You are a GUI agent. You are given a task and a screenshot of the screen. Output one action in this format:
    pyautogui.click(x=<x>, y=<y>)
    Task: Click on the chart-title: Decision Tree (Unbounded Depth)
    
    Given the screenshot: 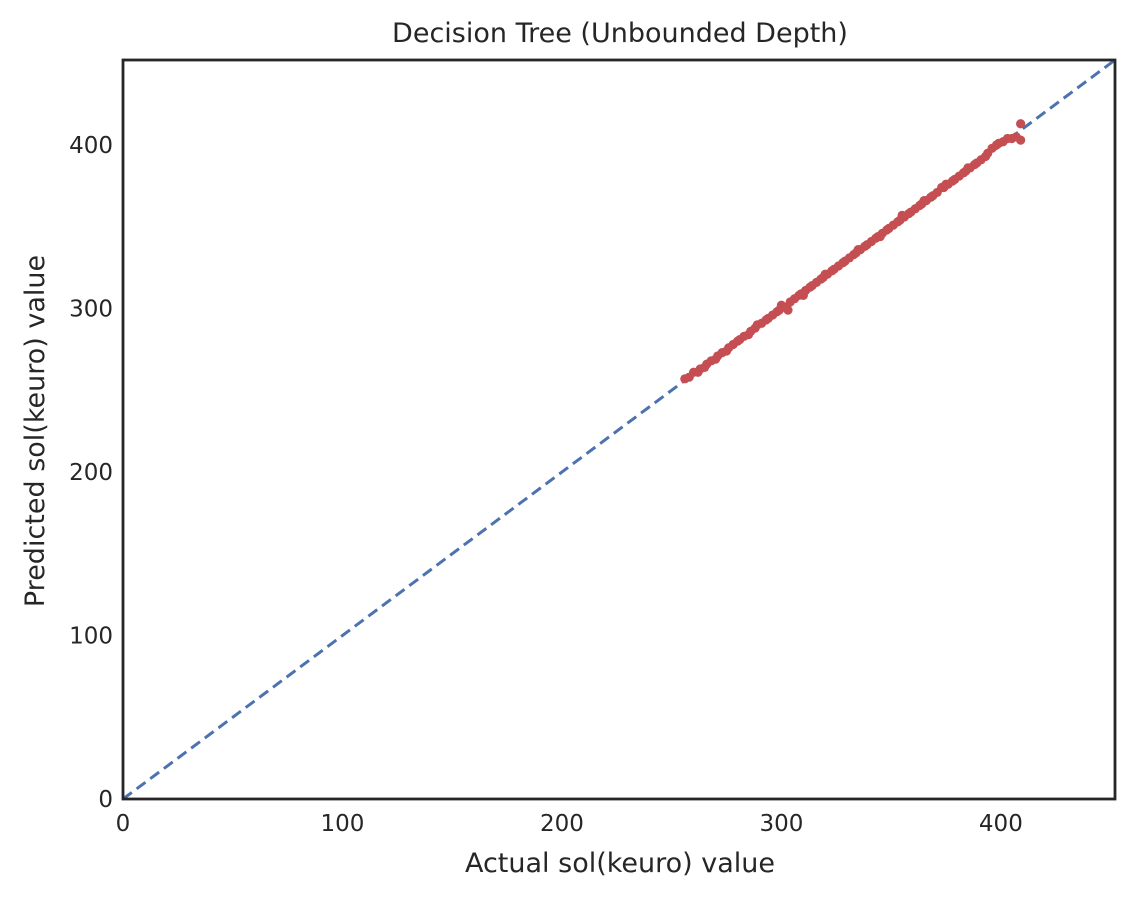 What is the action you would take?
    pyautogui.click(x=620, y=33)
    